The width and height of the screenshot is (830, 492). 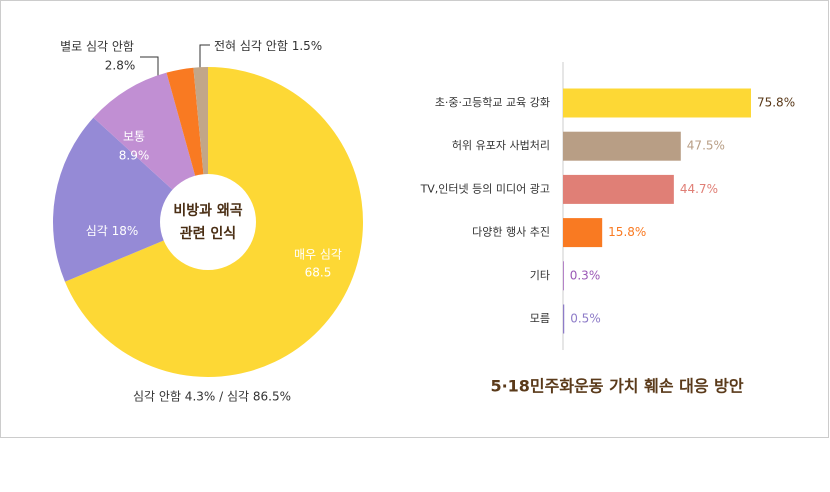 What do you see at coordinates (616, 386) in the screenshot?
I see `chart-title: 5·18민주화운동 가치 훼손 대응 방안` at bounding box center [616, 386].